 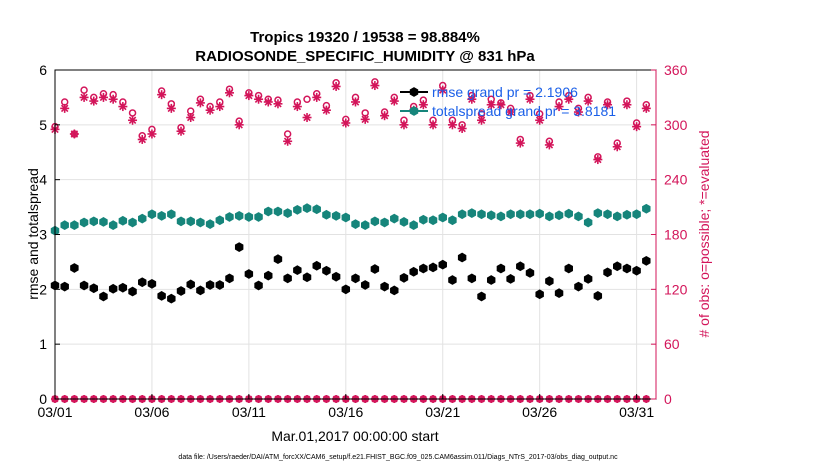 I want to click on x-tick-label: 03/21, so click(x=442, y=412).